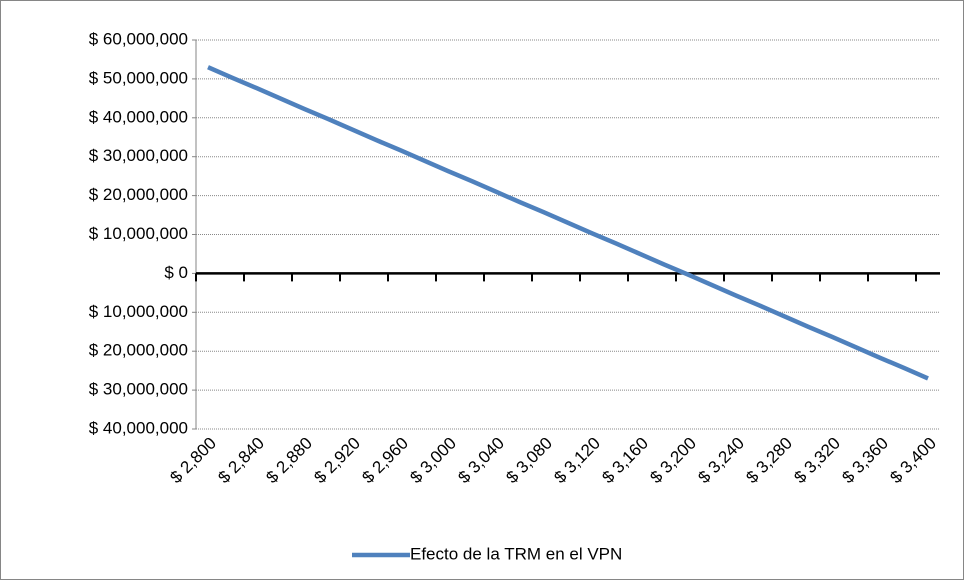 The width and height of the screenshot is (965, 581). I want to click on legend-label: Efecto de la TRM en el VPN, so click(516, 553).